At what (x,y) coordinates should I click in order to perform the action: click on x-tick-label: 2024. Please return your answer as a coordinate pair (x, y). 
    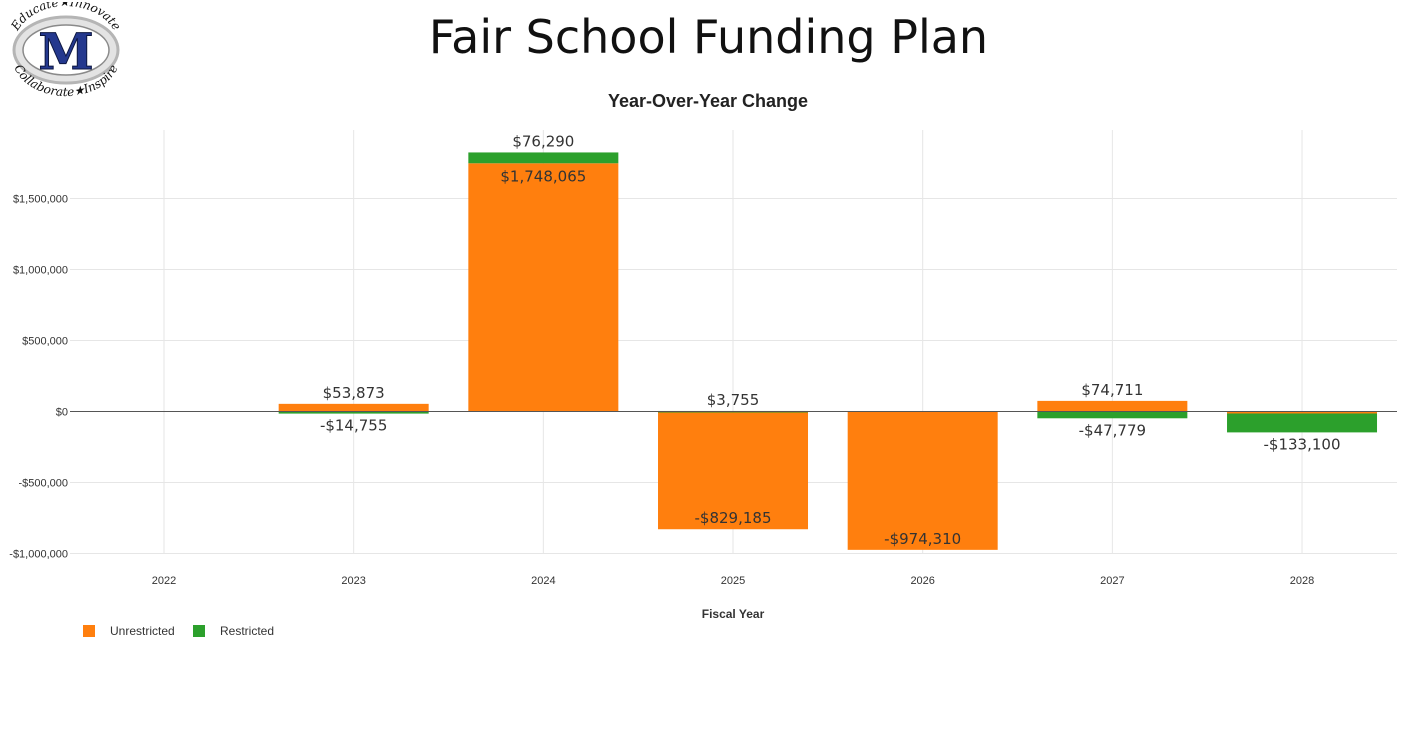
    Looking at the image, I should click on (543, 581).